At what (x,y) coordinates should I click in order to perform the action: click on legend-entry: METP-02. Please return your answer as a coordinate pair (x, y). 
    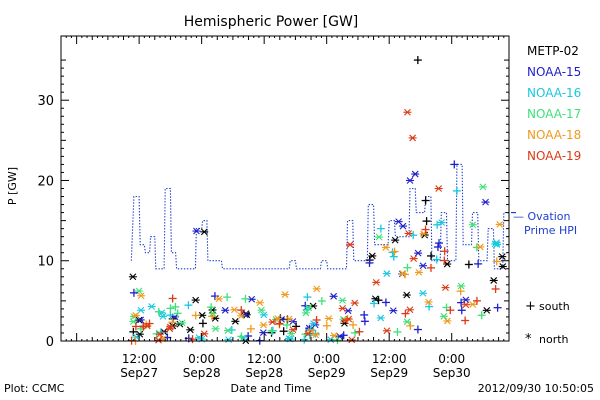
    Looking at the image, I should click on (553, 51).